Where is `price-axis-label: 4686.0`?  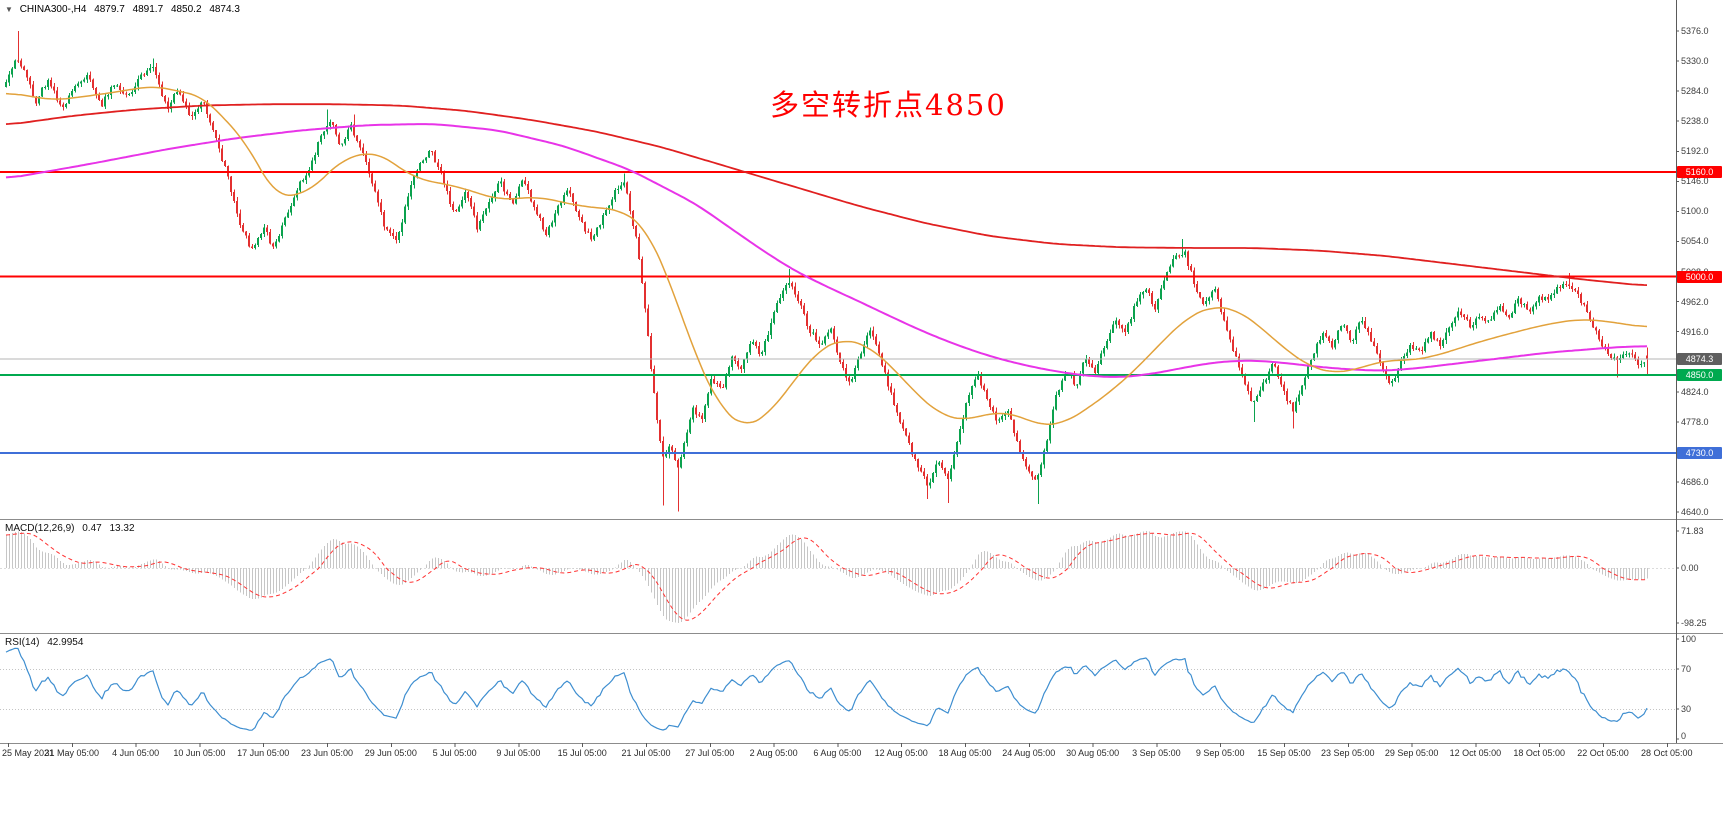
price-axis-label: 4686.0 is located at coordinates (1695, 481).